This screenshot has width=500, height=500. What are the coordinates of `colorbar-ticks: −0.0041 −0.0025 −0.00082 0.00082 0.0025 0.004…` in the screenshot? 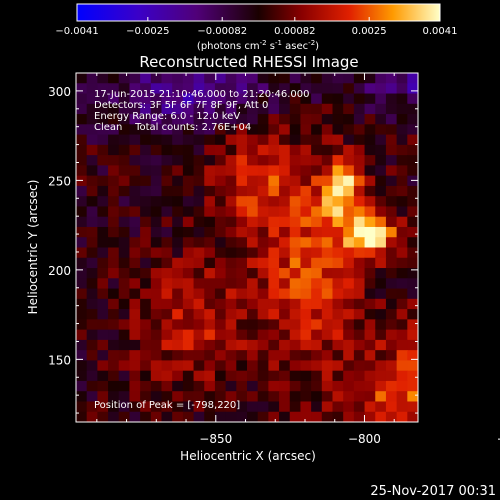 It's located at (256, 27).